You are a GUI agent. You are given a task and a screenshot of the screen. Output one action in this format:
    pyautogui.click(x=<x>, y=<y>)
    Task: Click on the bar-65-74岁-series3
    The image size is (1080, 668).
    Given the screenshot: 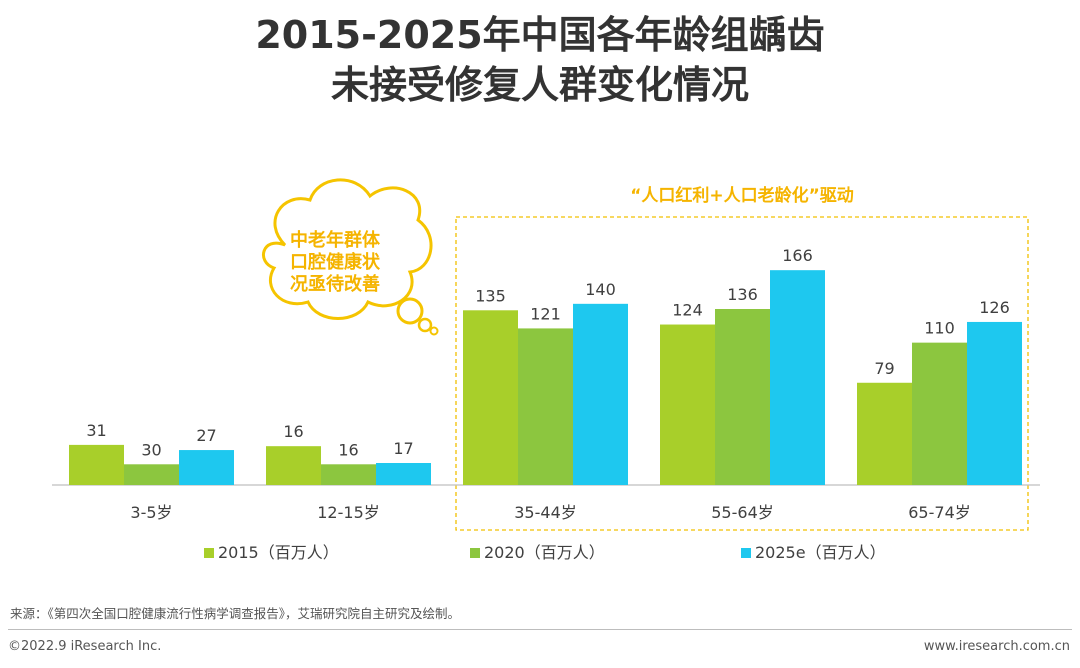 What is the action you would take?
    pyautogui.click(x=994, y=403)
    